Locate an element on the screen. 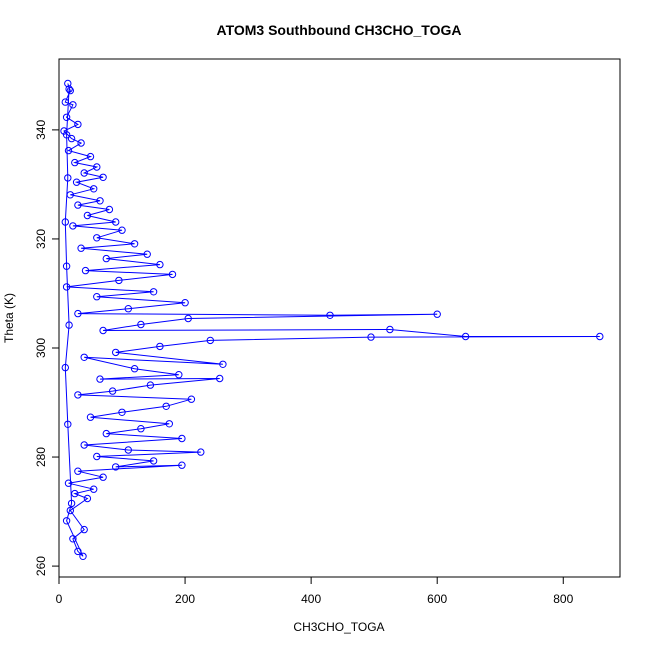  x-tick-label: 0 is located at coordinates (59, 599).